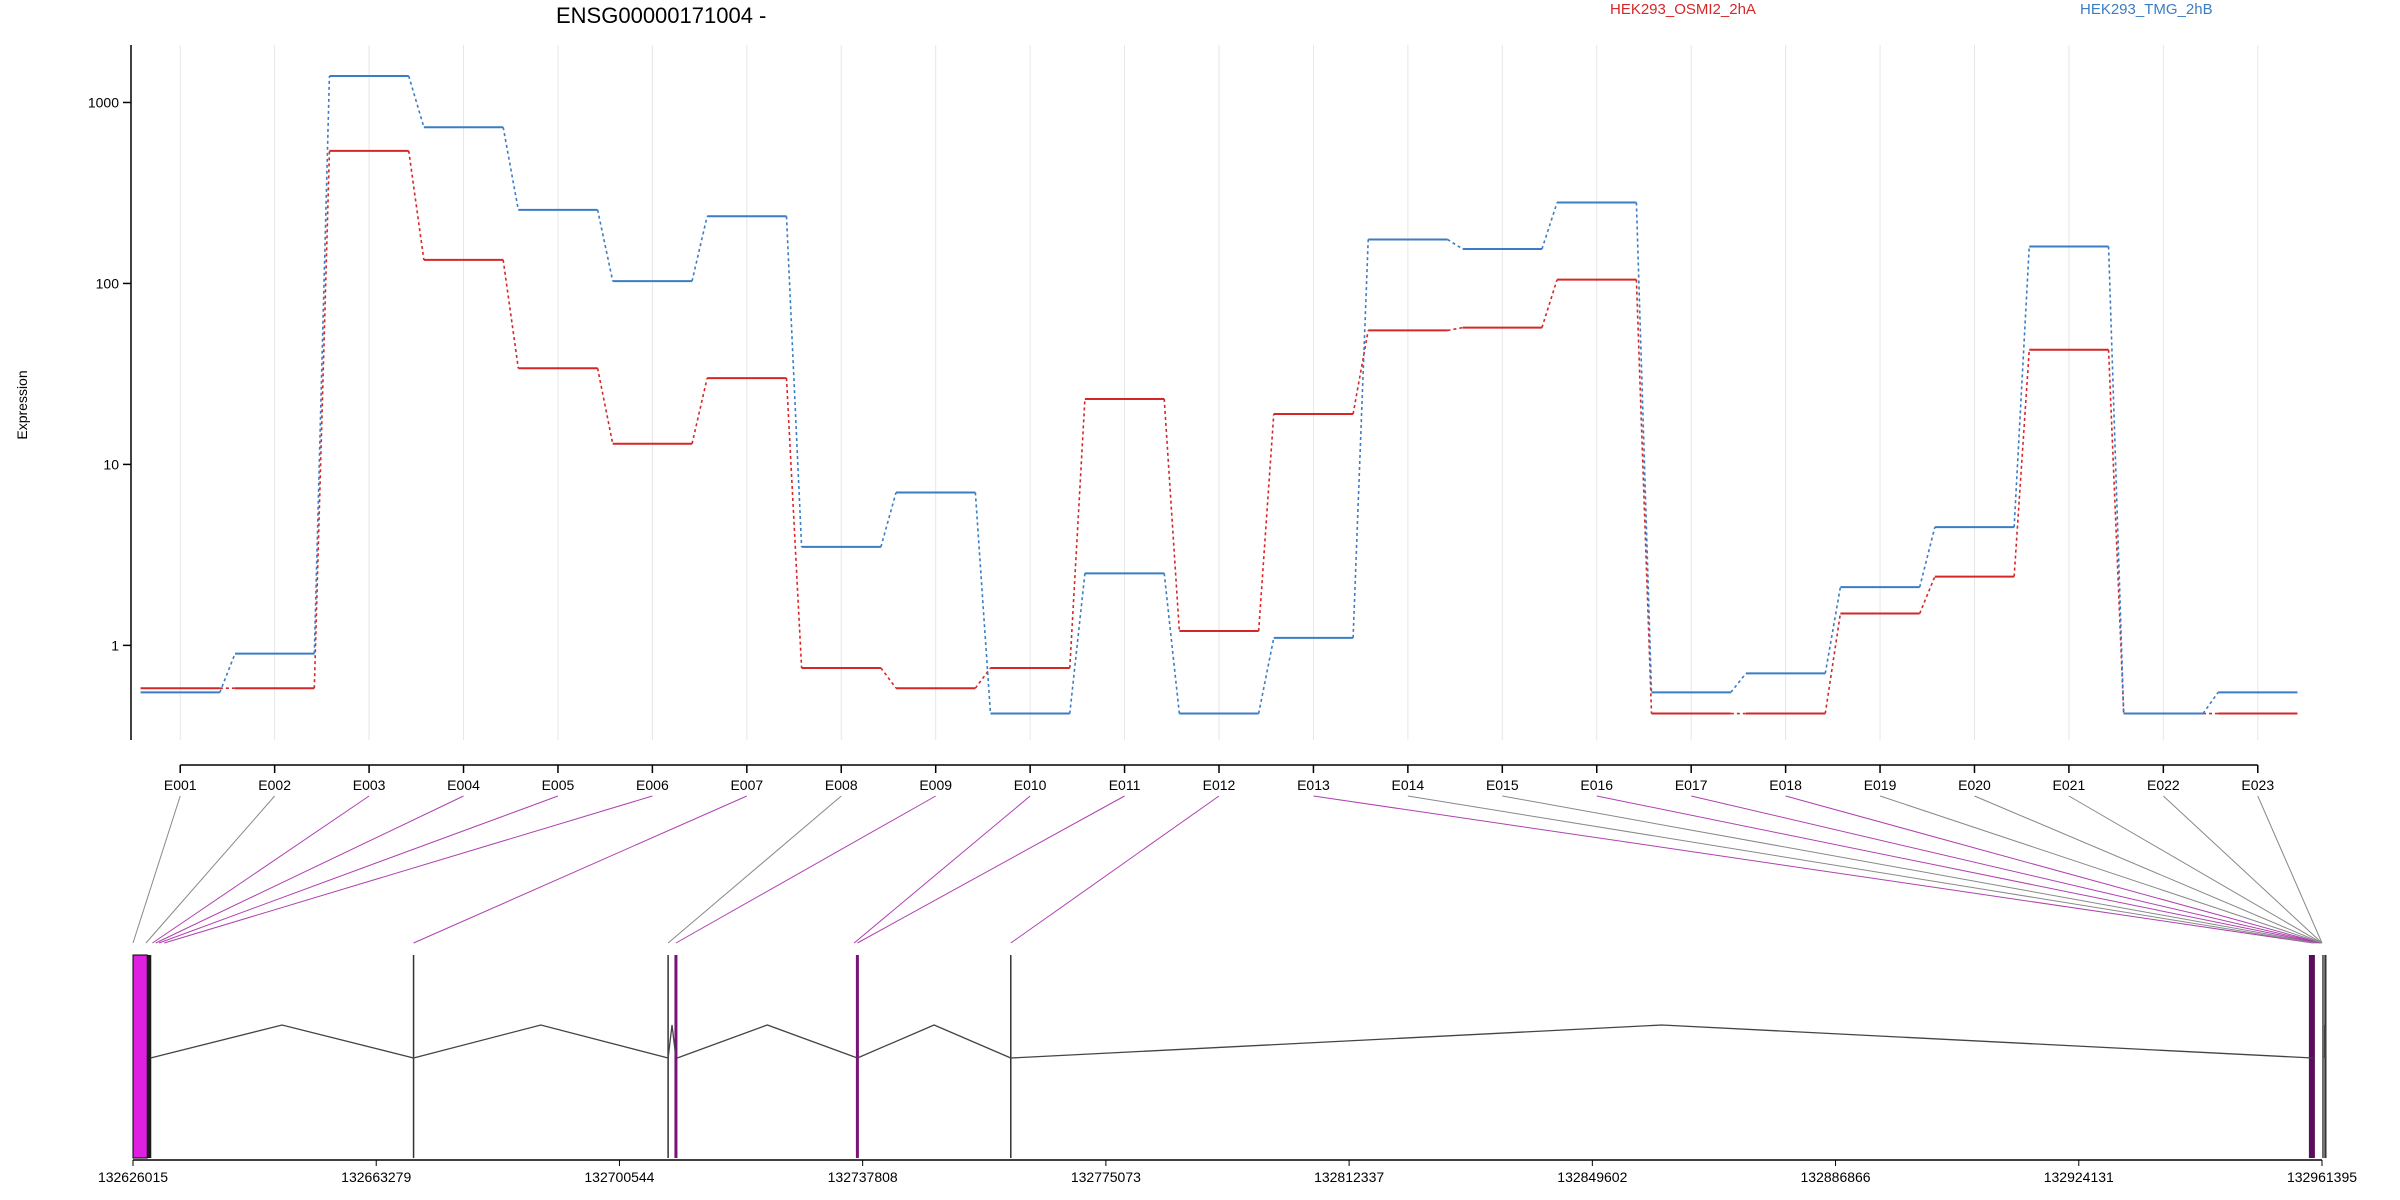 The height and width of the screenshot is (1200, 2400). I want to click on x-tick-label-E011: E011, so click(1125, 785).